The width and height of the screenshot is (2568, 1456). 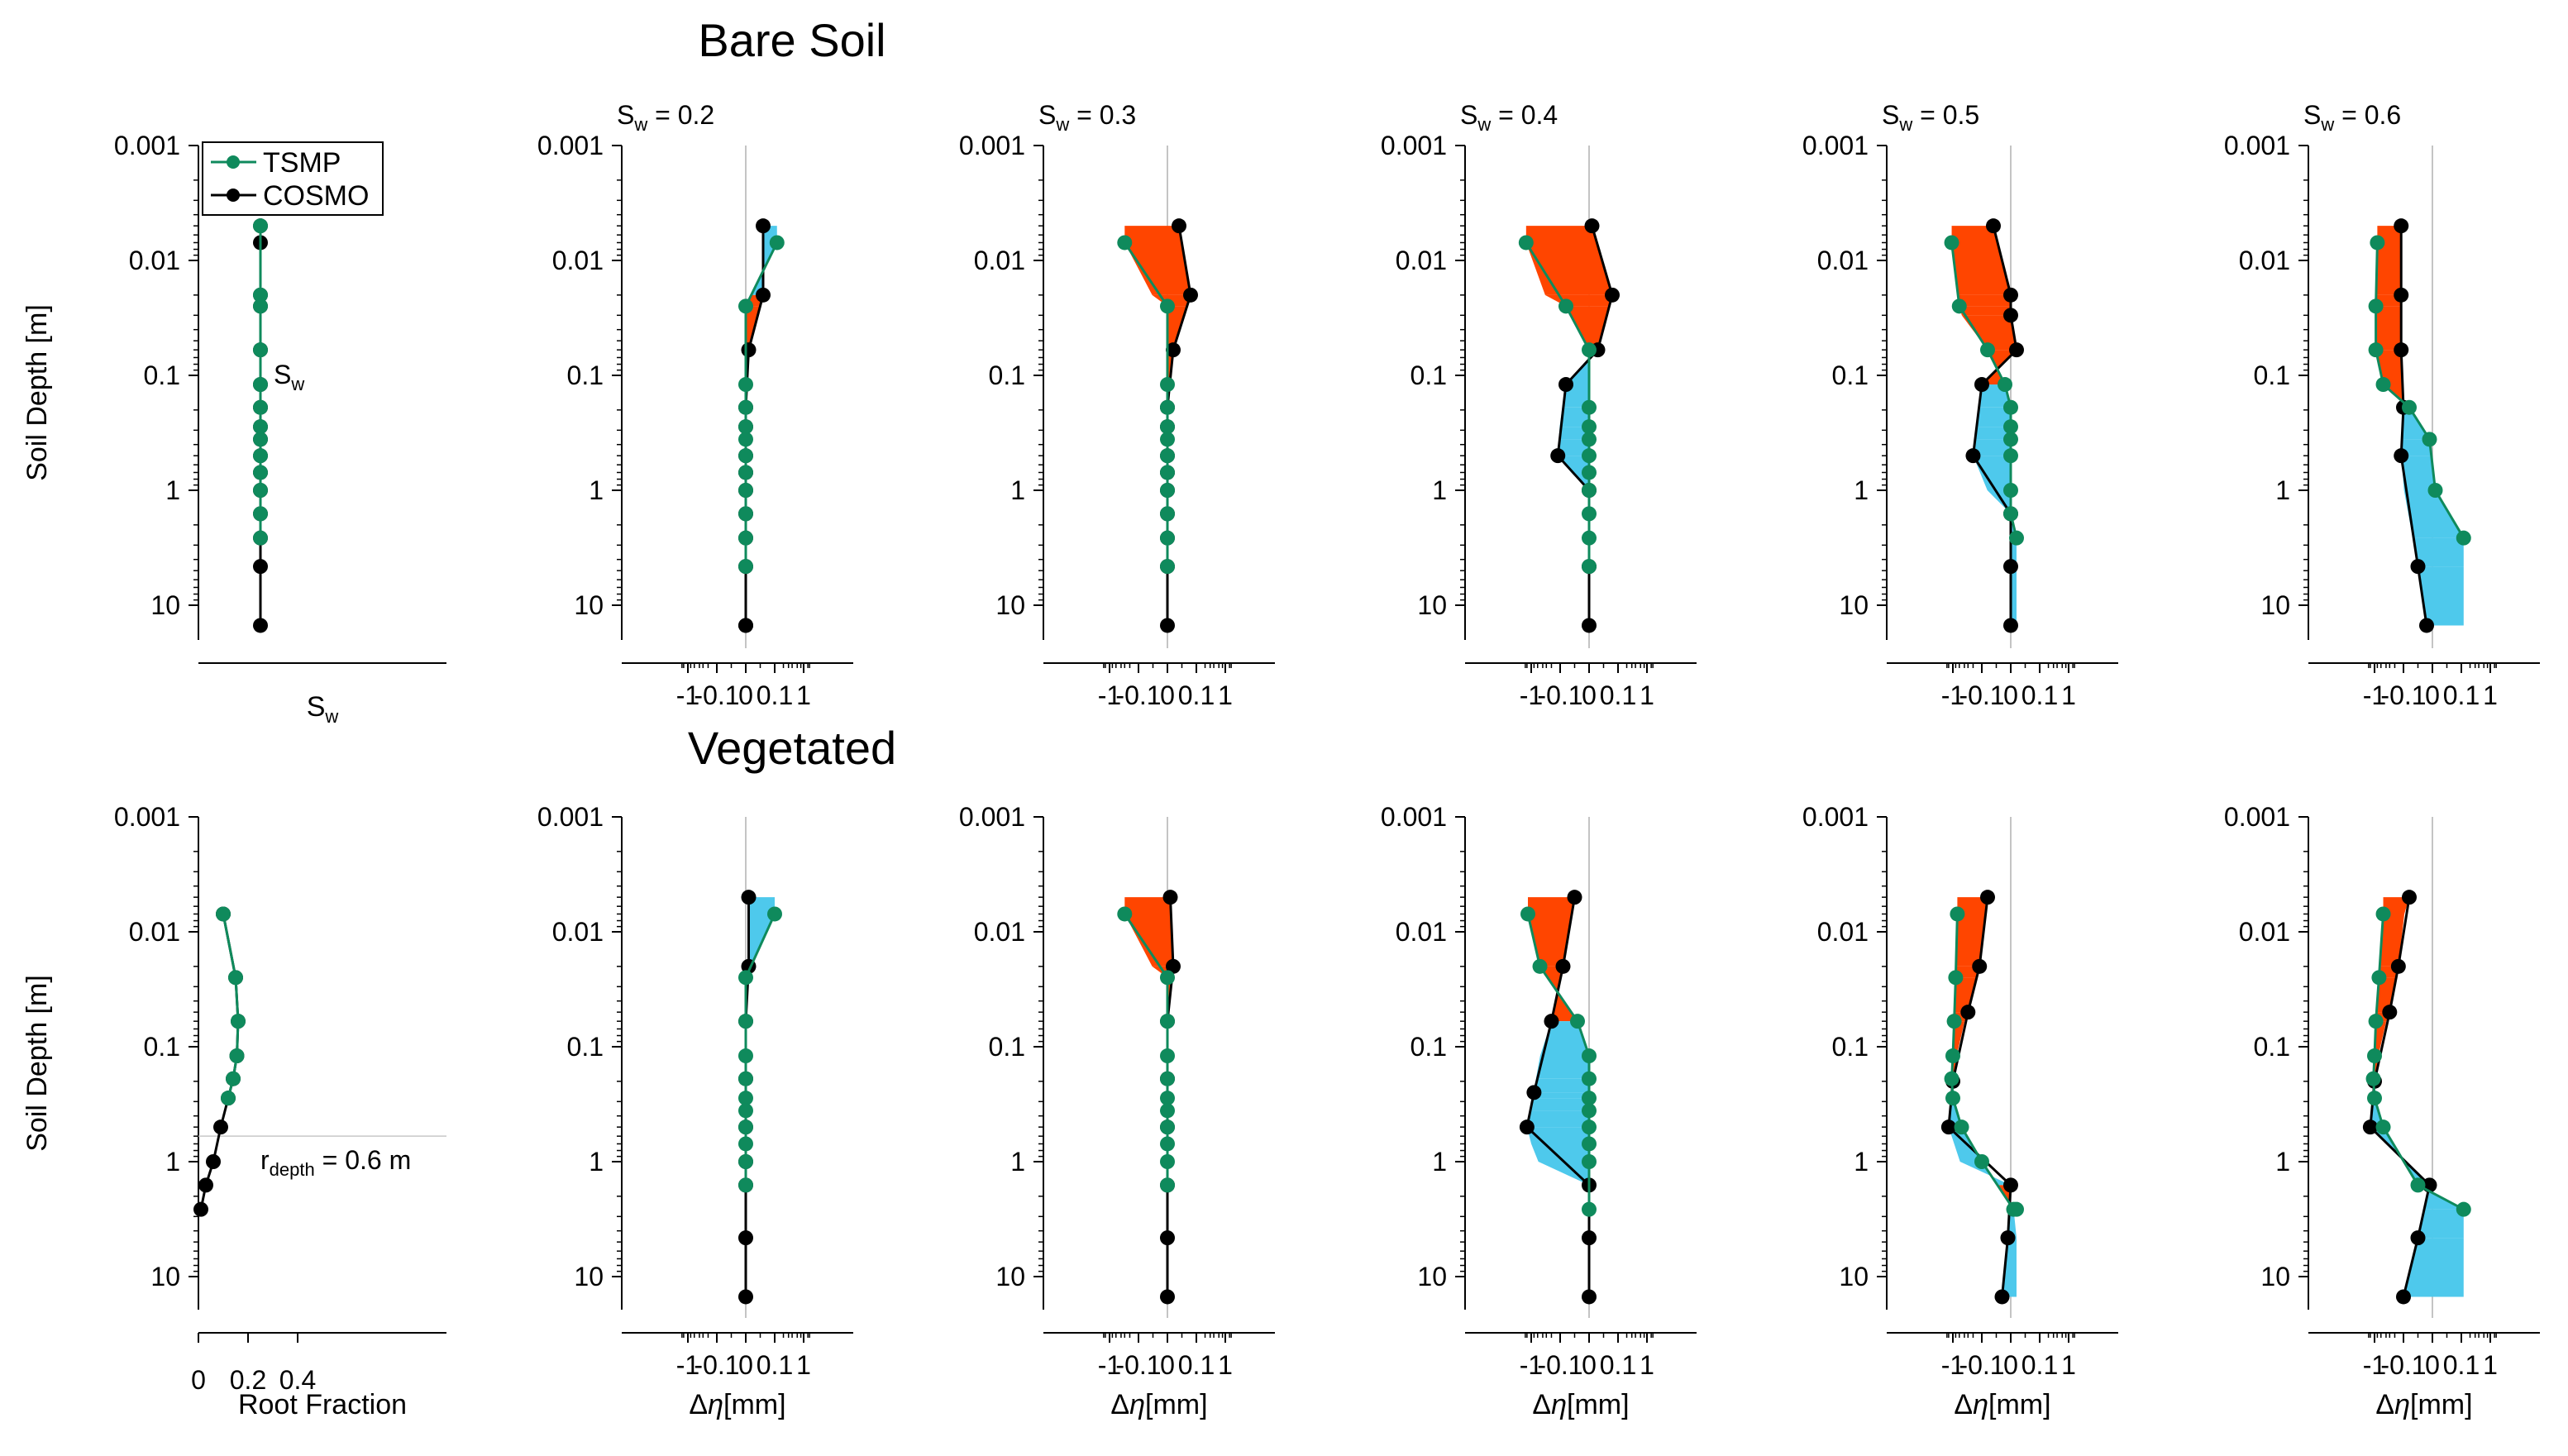 What do you see at coordinates (1983, 1062) in the screenshot?
I see `tsmp-line` at bounding box center [1983, 1062].